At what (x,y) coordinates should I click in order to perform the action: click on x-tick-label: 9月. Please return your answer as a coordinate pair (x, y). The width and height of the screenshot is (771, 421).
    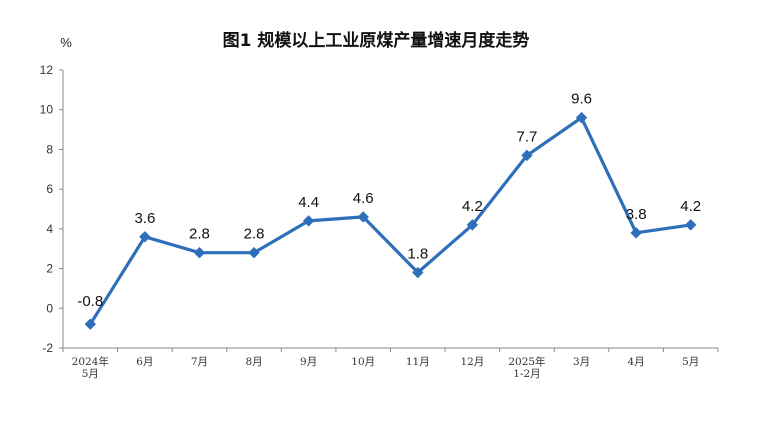
    Looking at the image, I should click on (308, 362).